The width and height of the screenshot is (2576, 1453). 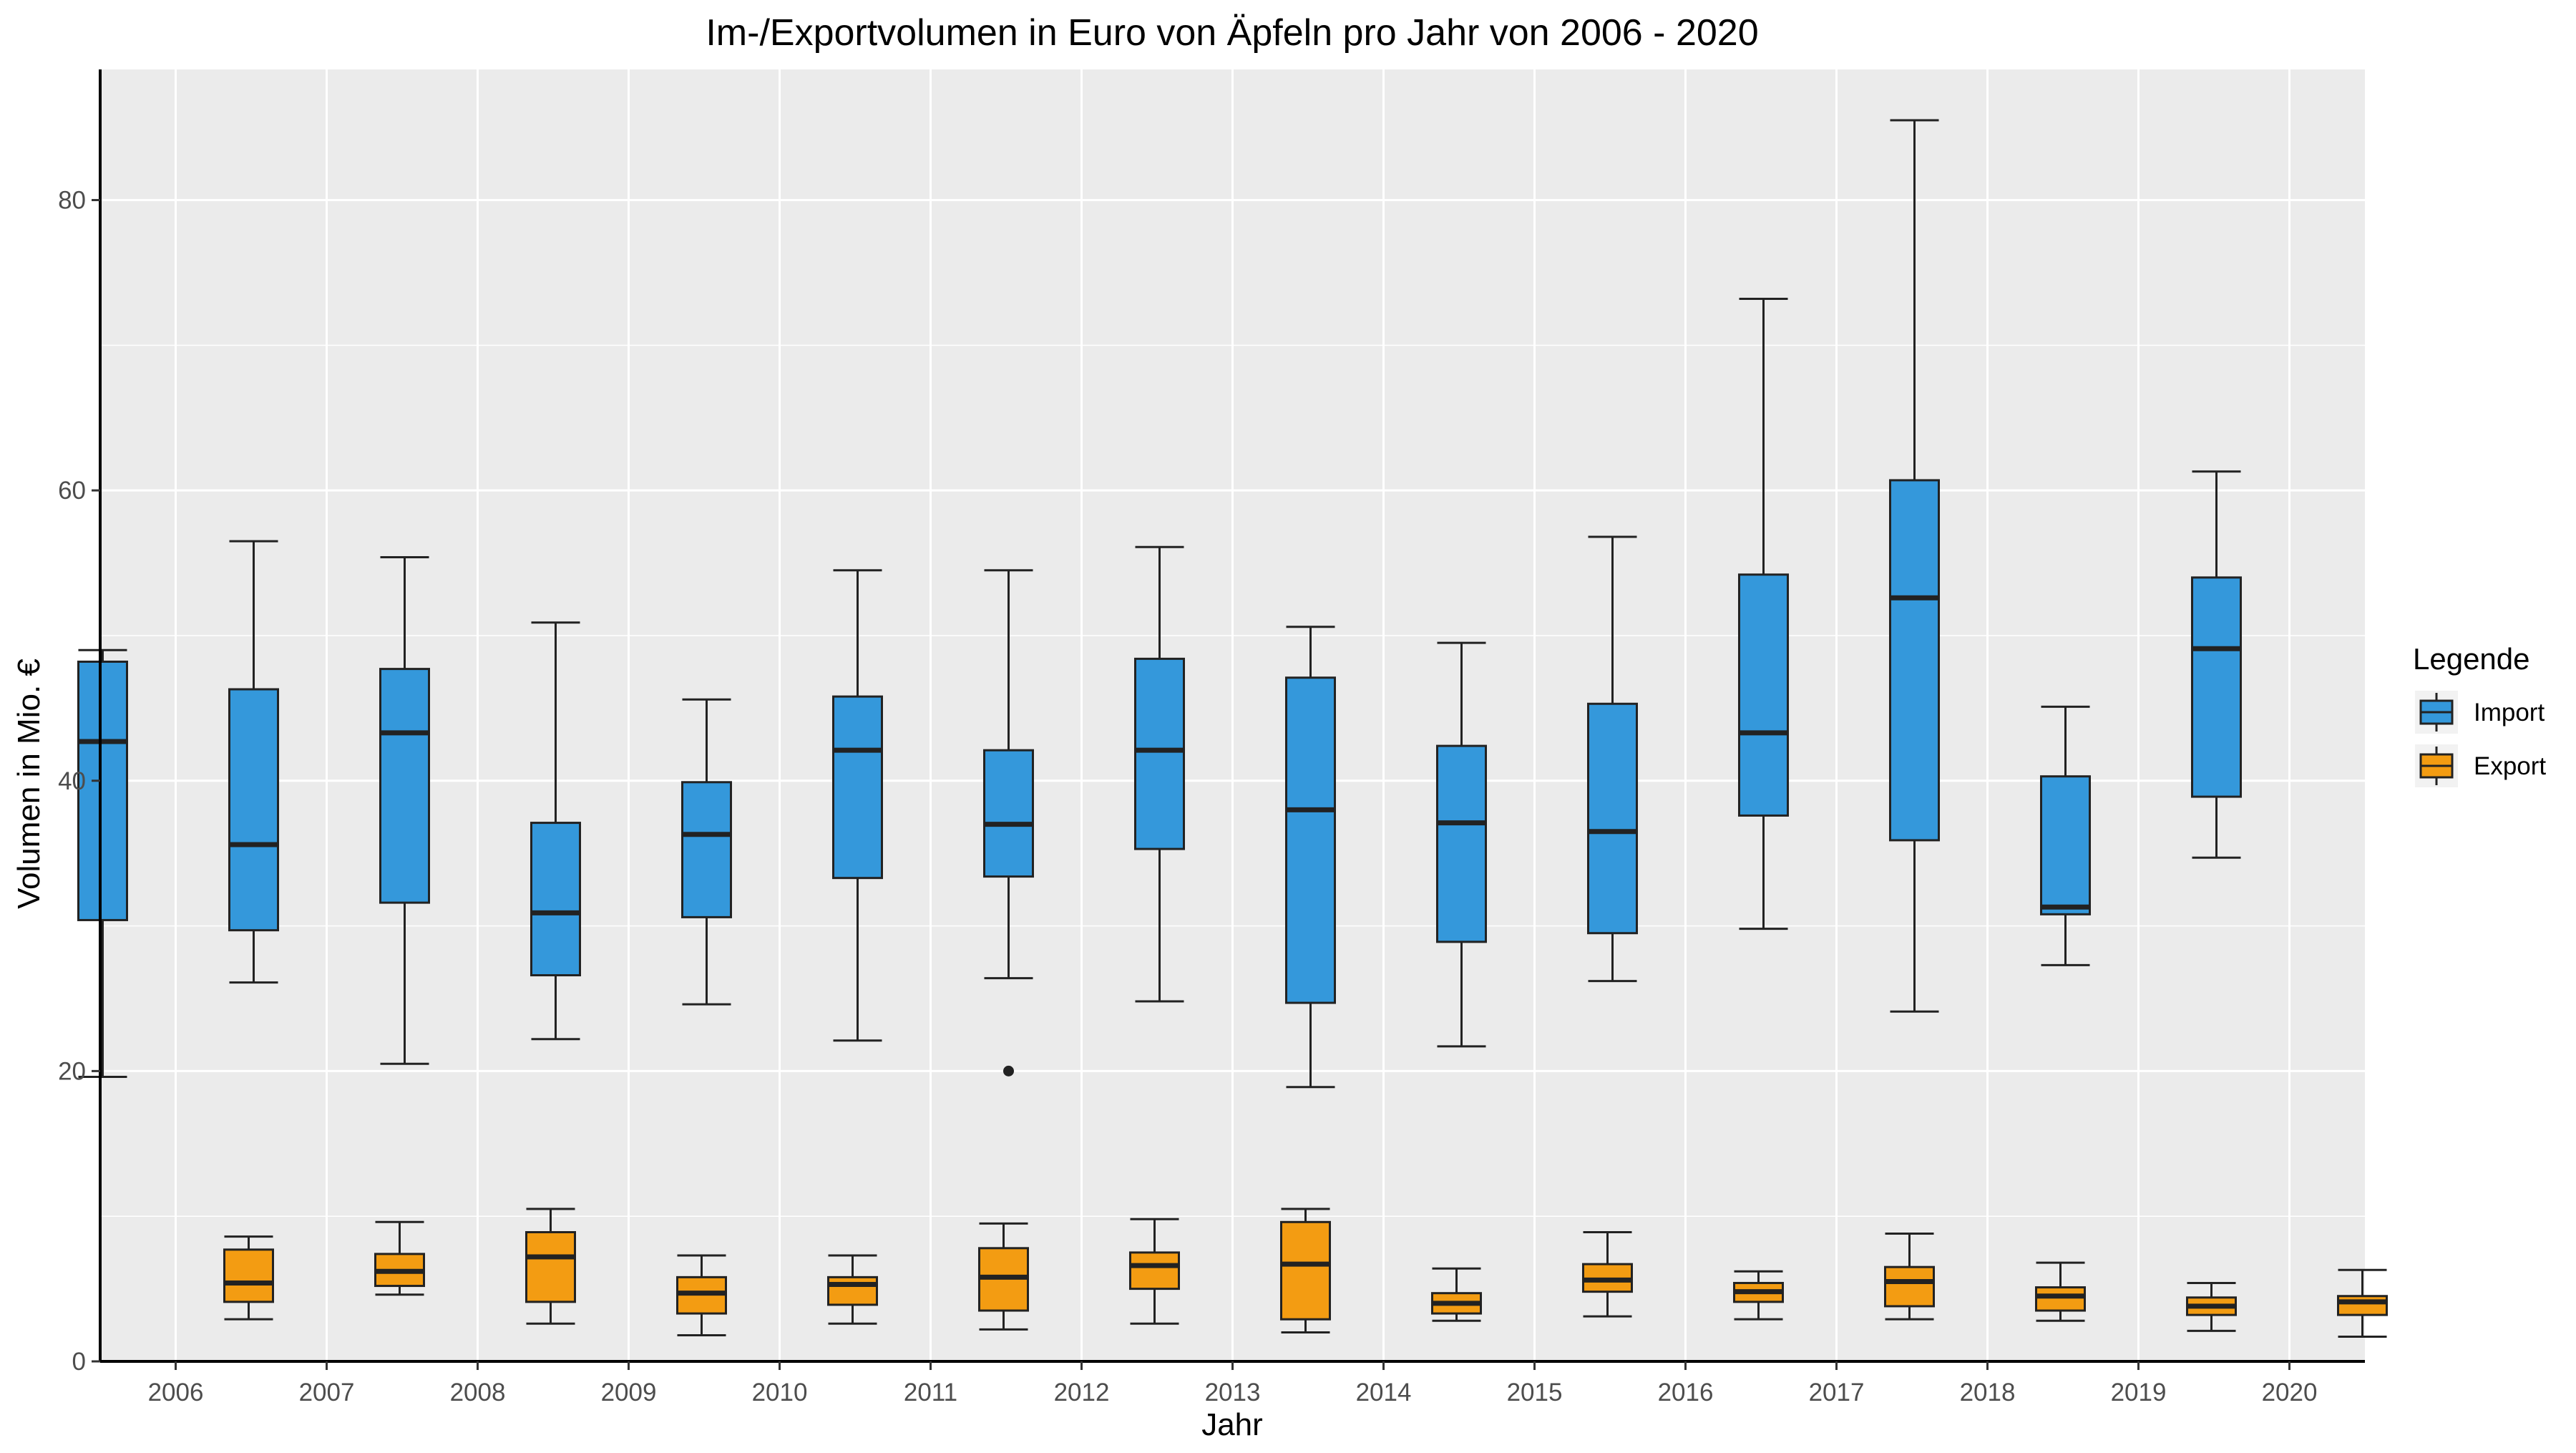 I want to click on box-import-2010, so click(x=706, y=852).